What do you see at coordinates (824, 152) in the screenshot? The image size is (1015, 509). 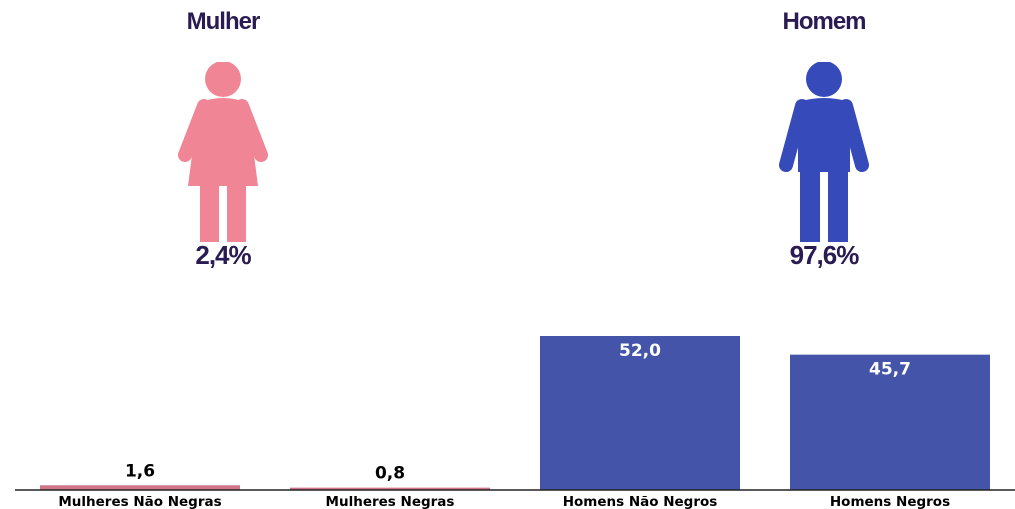 I see `male-person-icon` at bounding box center [824, 152].